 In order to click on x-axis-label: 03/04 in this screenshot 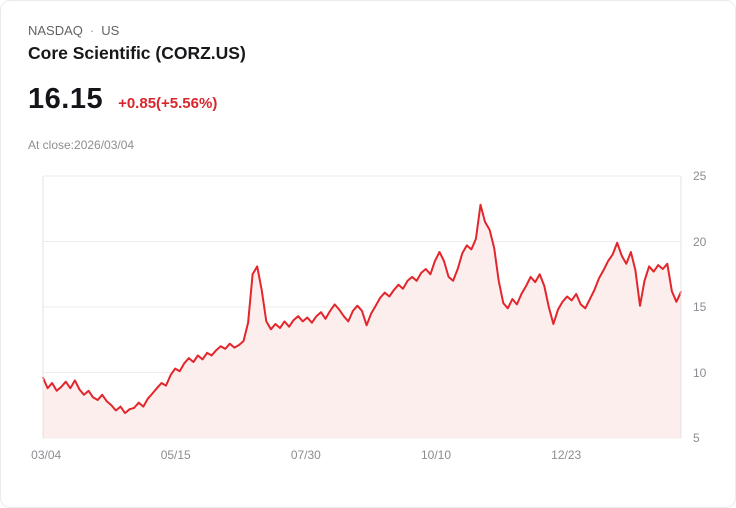, I will do `click(46, 455)`.